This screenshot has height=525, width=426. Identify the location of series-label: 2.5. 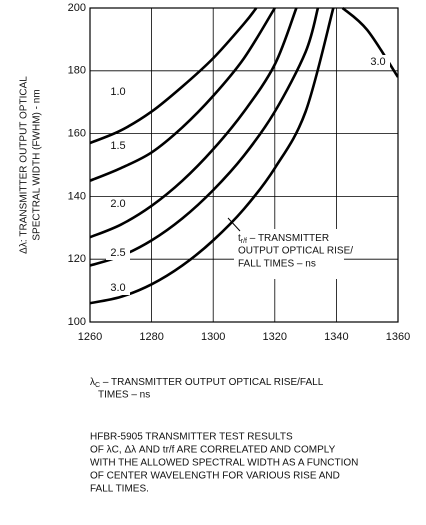
(117, 253).